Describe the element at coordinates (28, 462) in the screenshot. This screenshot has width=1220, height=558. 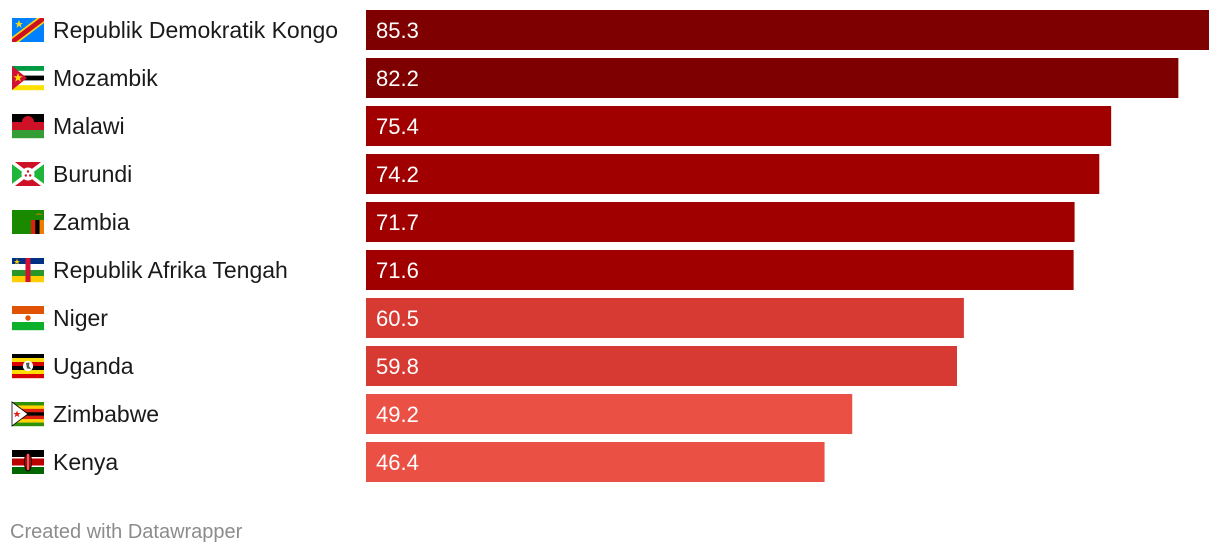
I see `flag-kenya-icon` at that location.